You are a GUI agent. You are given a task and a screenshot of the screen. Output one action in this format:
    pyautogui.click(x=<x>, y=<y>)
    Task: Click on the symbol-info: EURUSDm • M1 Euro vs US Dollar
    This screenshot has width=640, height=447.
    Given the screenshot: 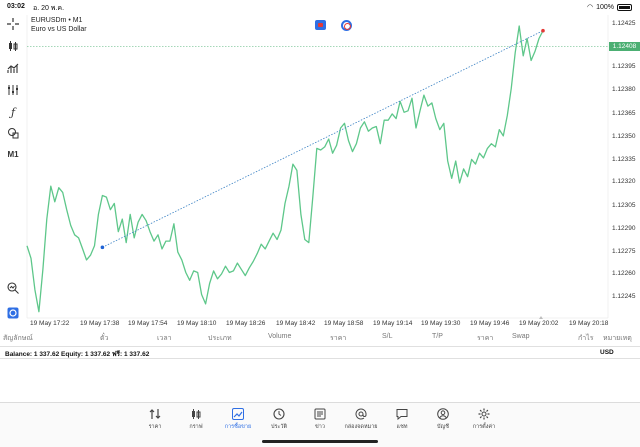 What is the action you would take?
    pyautogui.click(x=59, y=25)
    